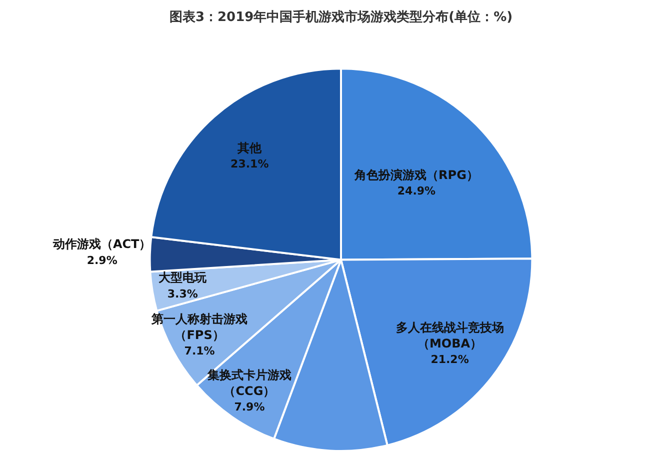 Image resolution: width=664 pixels, height=456 pixels. What do you see at coordinates (449, 359) in the screenshot?
I see `data-label: 21.2%` at bounding box center [449, 359].